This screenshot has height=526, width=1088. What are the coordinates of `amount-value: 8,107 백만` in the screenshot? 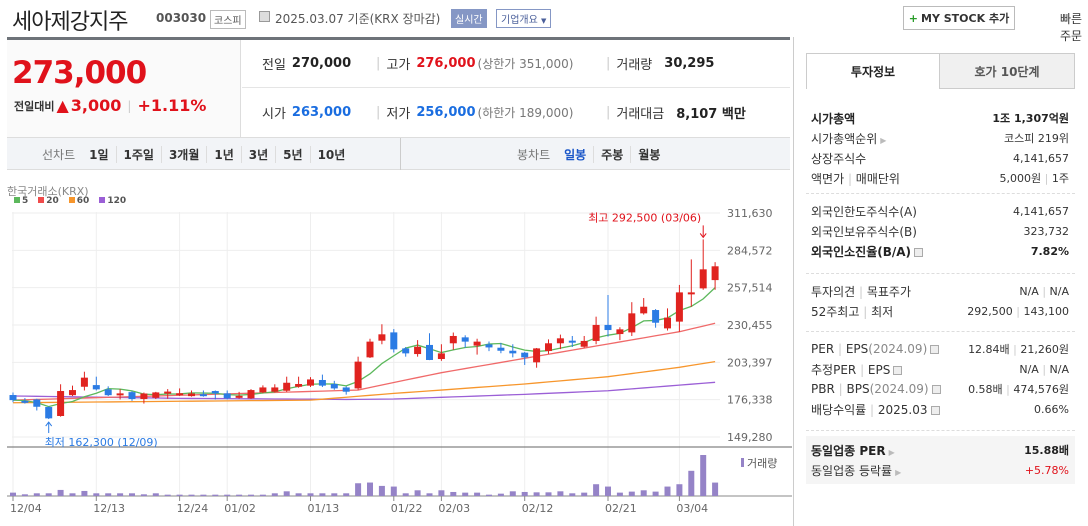 It's located at (711, 114).